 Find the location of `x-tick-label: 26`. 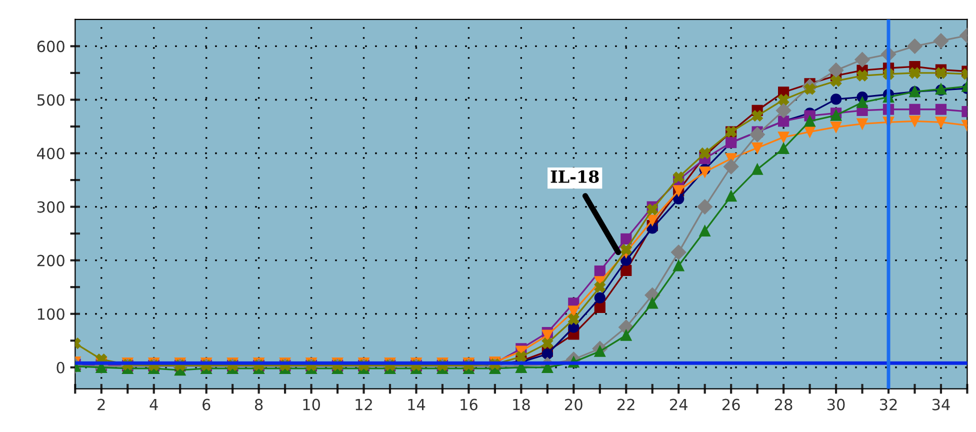

x-tick-label: 26 is located at coordinates (731, 404).